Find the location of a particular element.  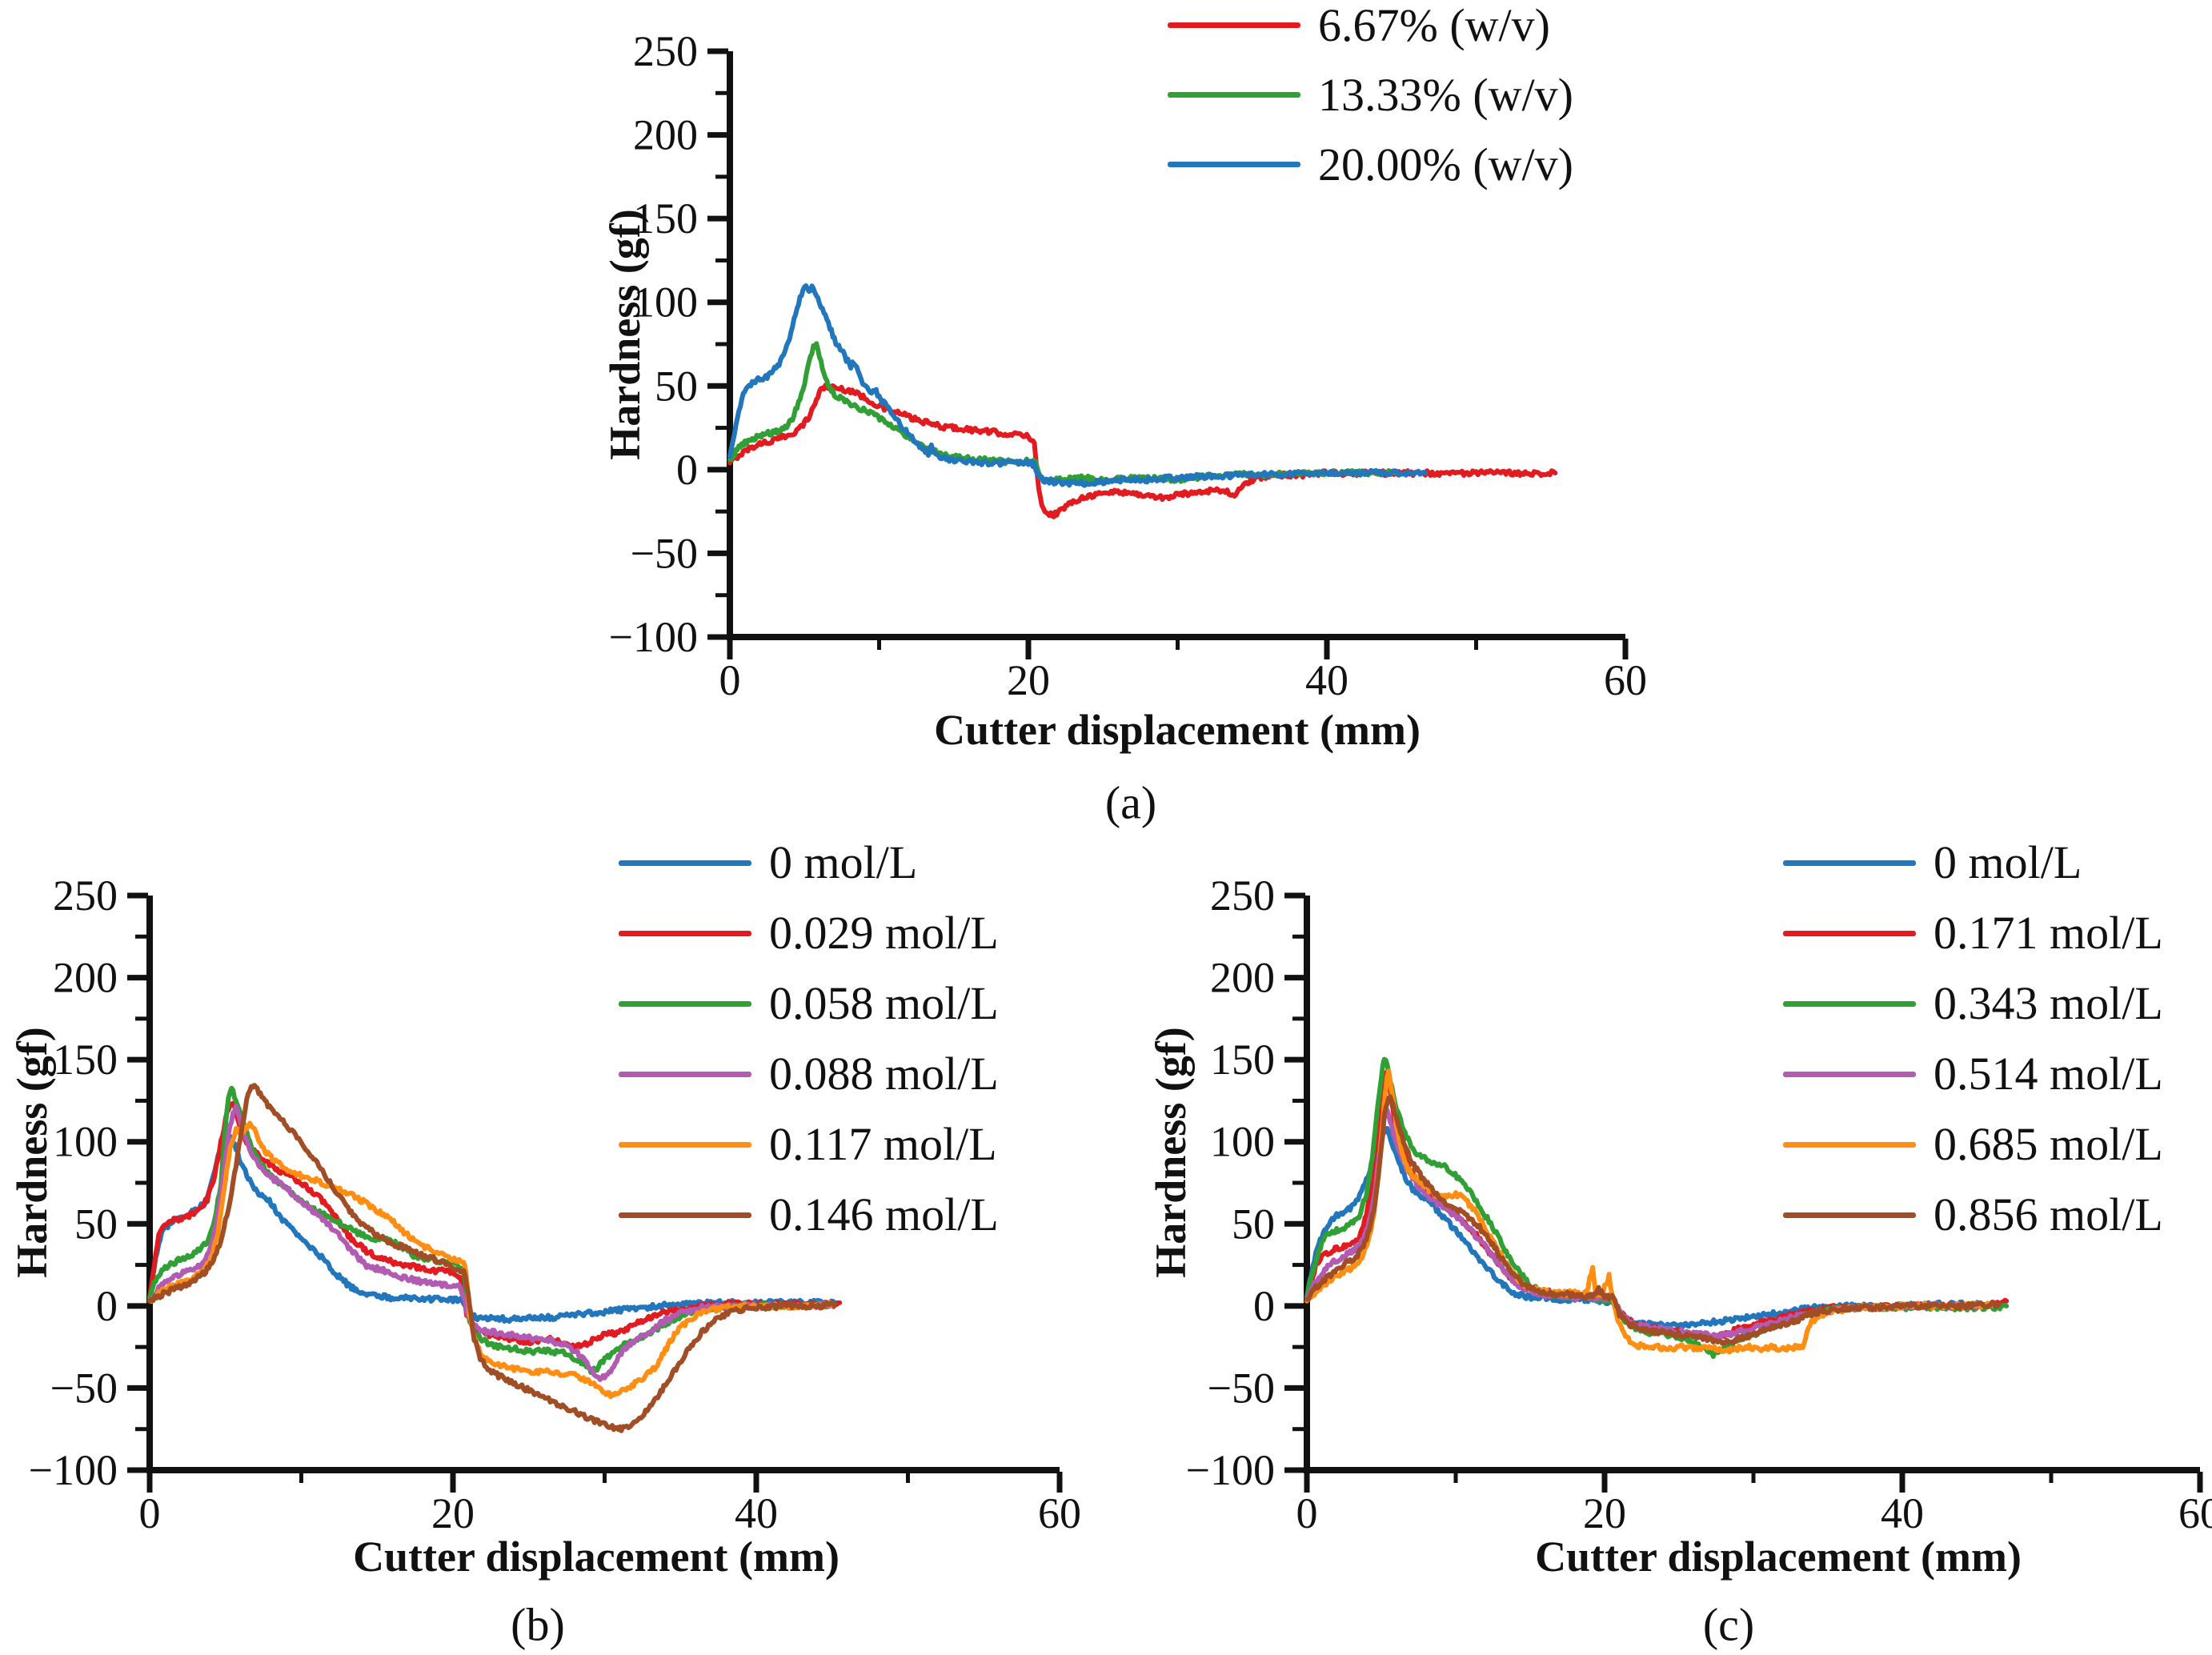

legend-item: 13.33% (w/v) is located at coordinates (1370, 95).